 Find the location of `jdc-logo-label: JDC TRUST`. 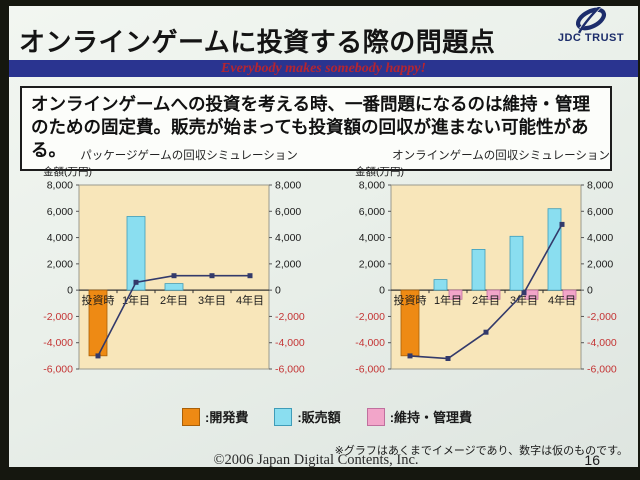

jdc-logo-label: JDC TRUST is located at coordinates (591, 38).